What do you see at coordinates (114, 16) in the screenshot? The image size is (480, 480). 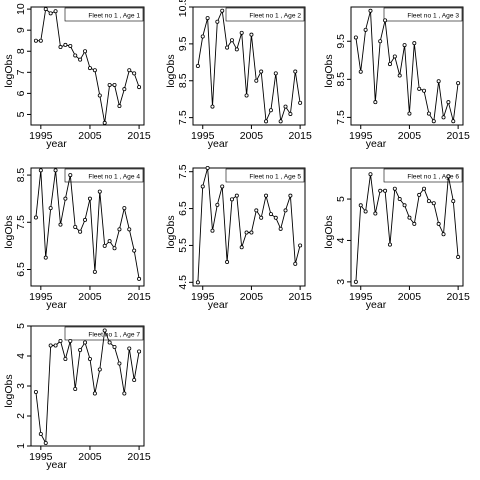 I see `chart-title: Fleet no 1 , Age 1` at bounding box center [114, 16].